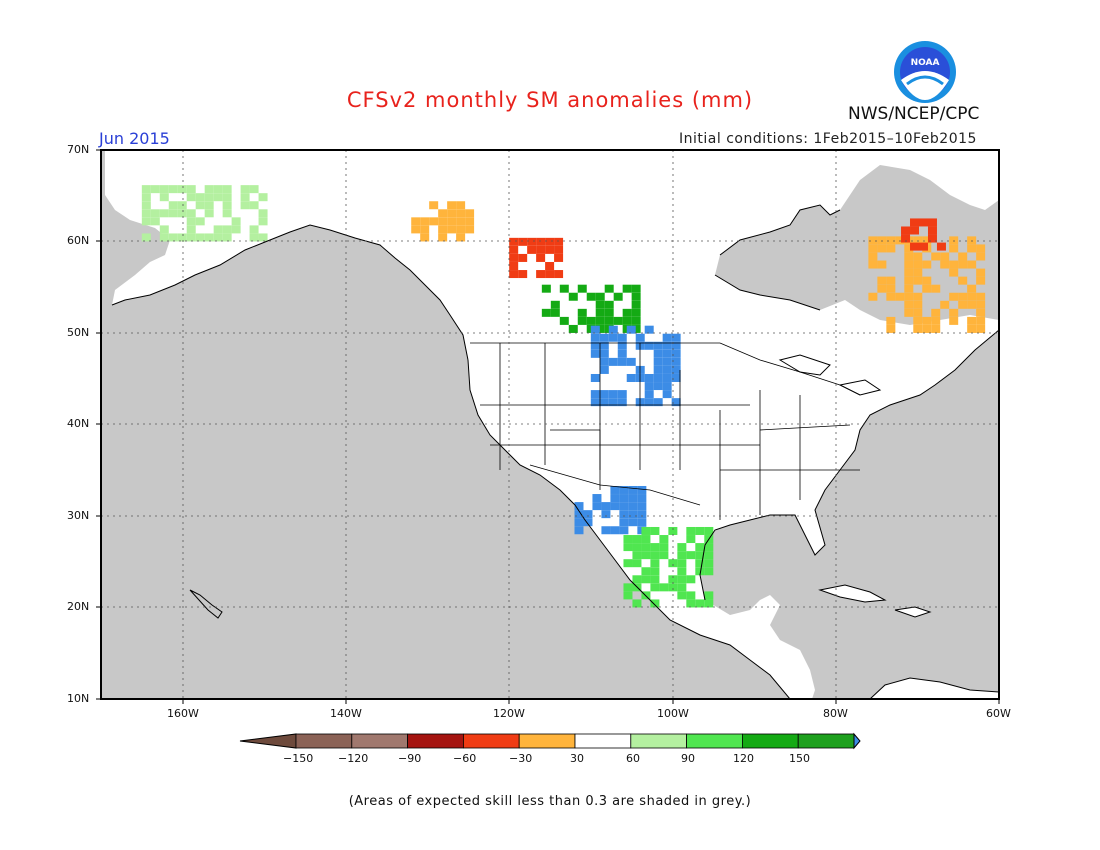 The image size is (1100, 850). Describe the element at coordinates (78, 332) in the screenshot. I see `lat-label-50n: 50N` at that location.